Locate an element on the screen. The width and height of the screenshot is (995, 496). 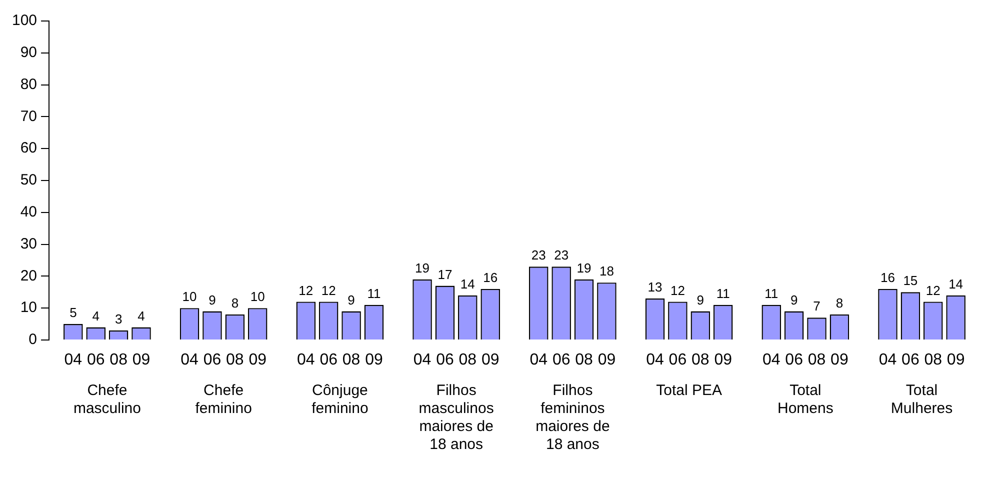
x-tick-label: Filhos masculinos maiores de 18 anos is located at coordinates (456, 418).